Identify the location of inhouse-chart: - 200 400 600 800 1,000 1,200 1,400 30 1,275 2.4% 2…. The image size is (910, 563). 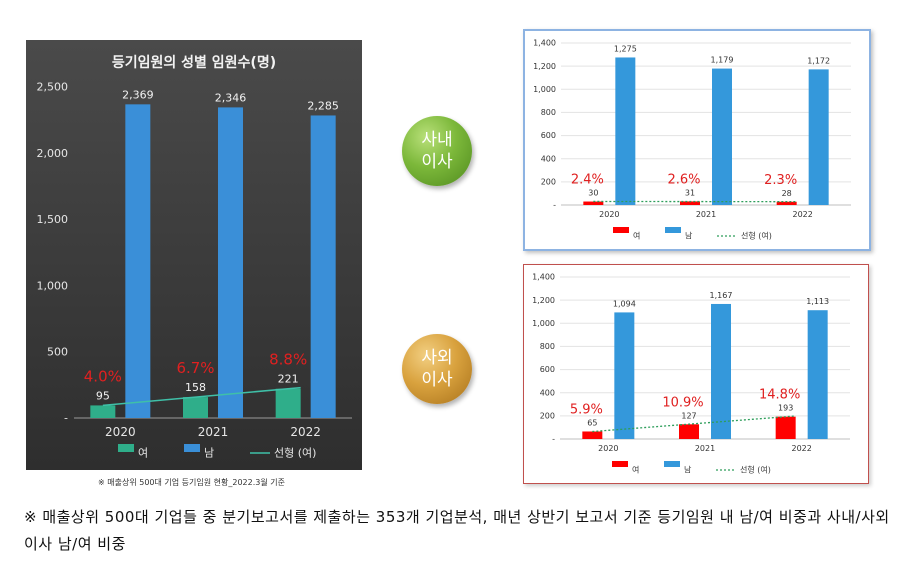
(692, 140).